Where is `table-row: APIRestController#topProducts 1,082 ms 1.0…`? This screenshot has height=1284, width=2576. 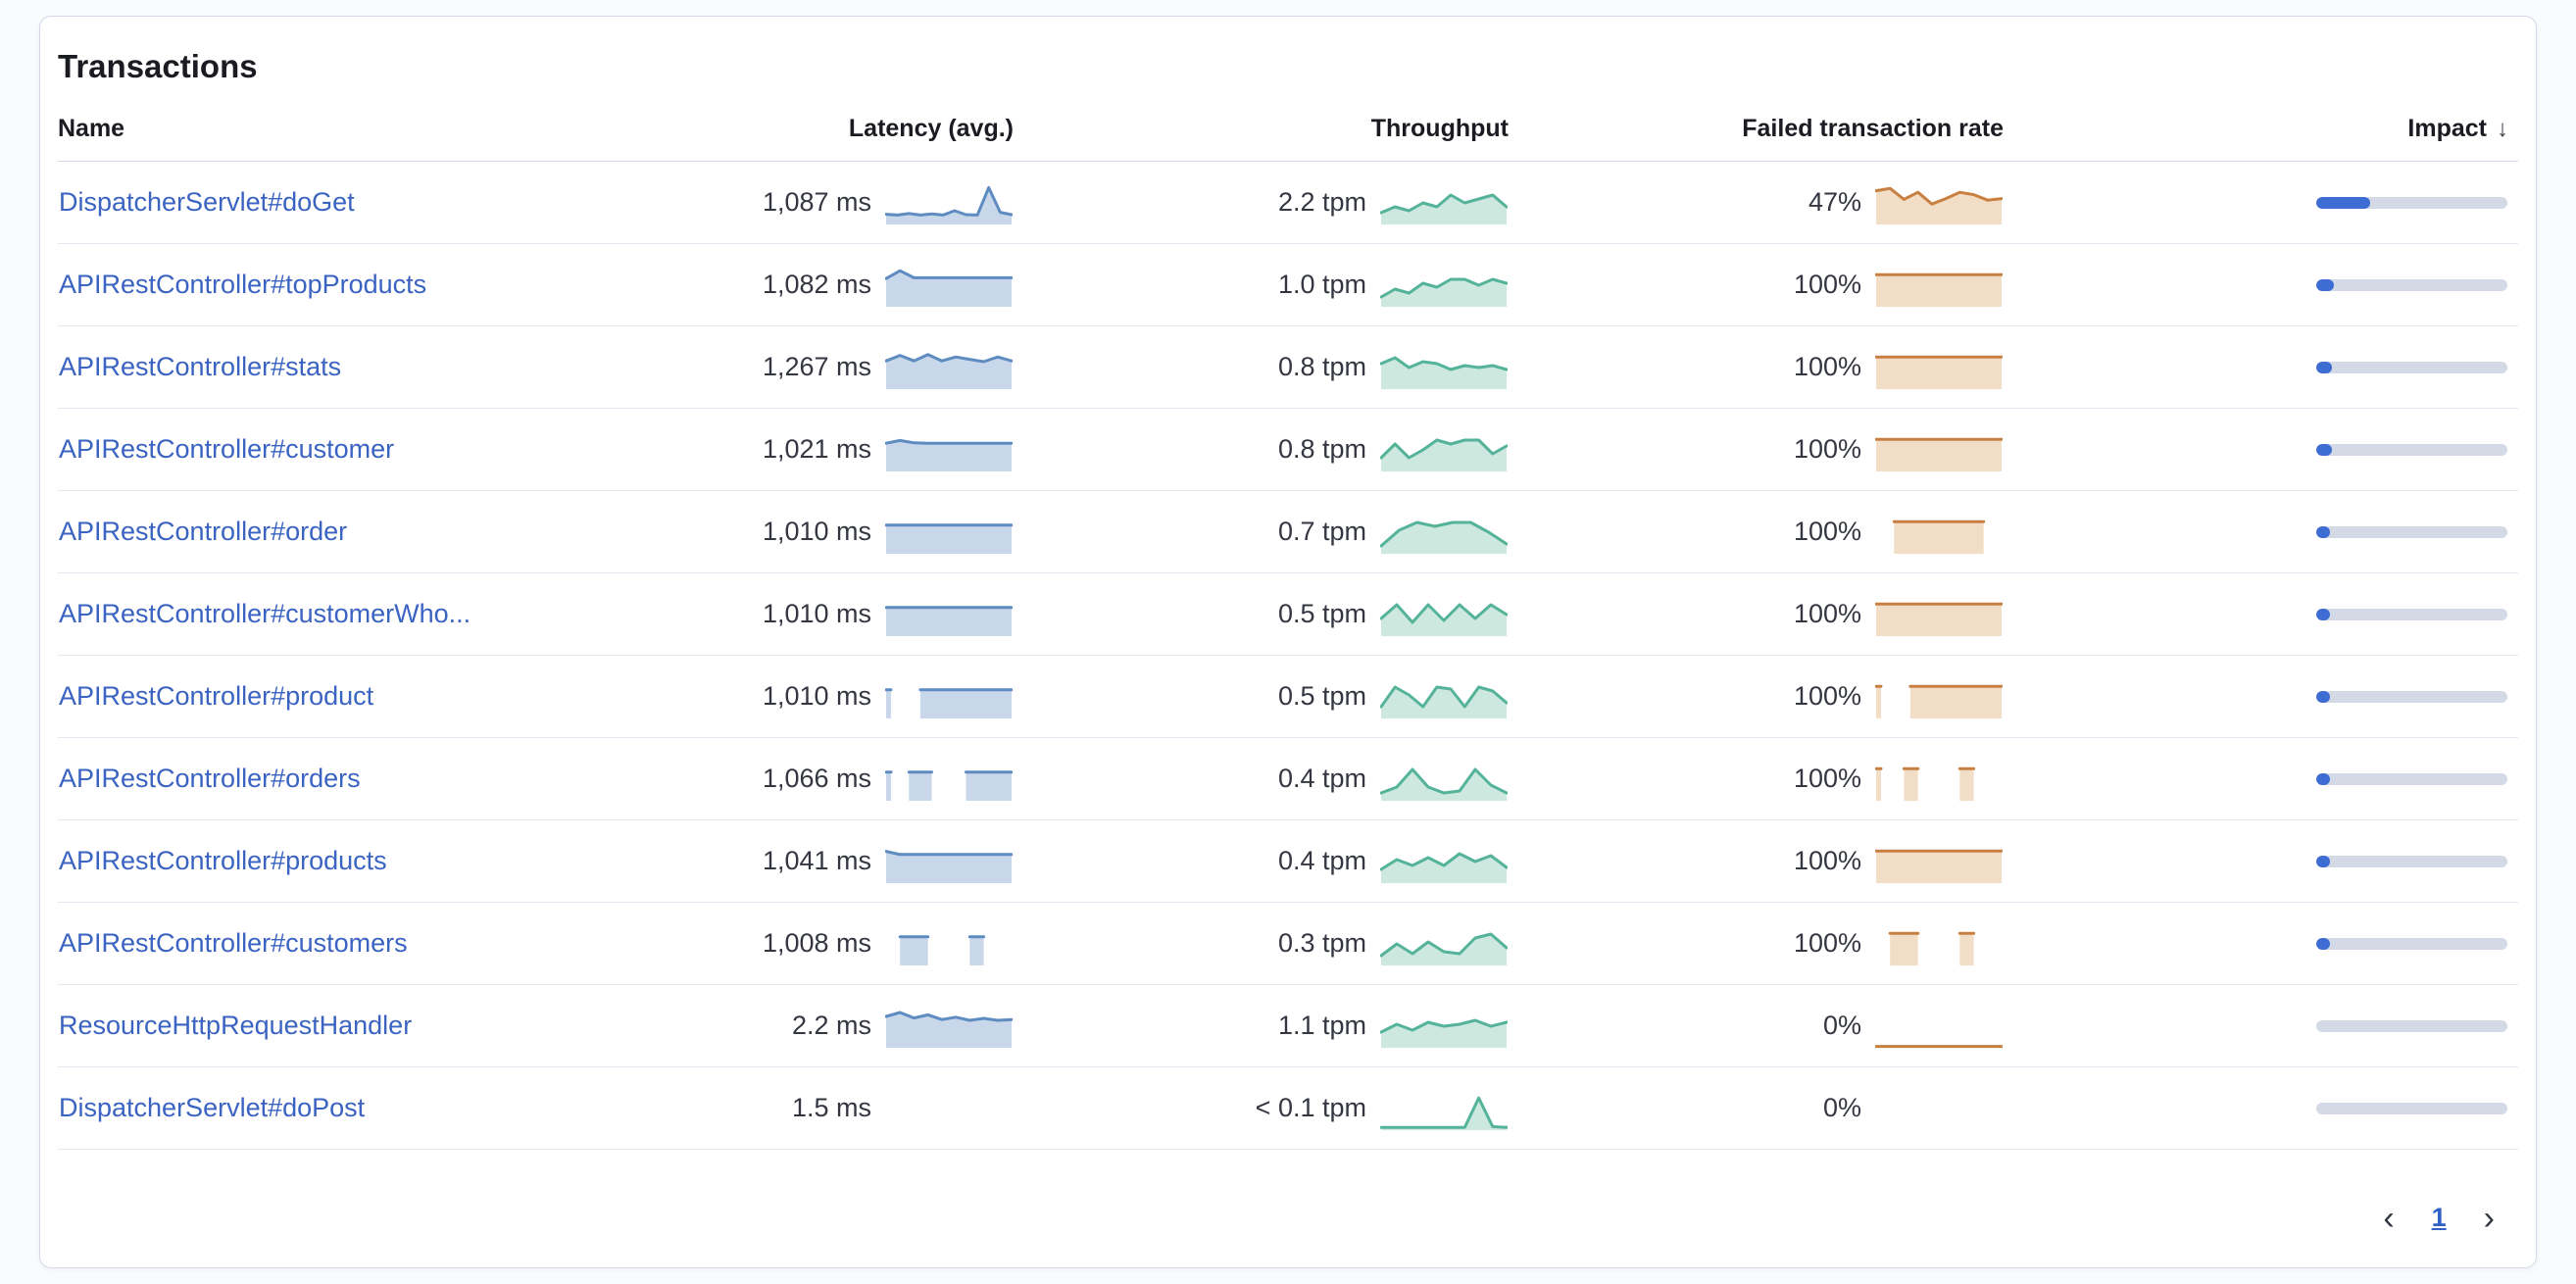 table-row: APIRestController#topProducts 1,082 ms 1.0… is located at coordinates (1288, 284).